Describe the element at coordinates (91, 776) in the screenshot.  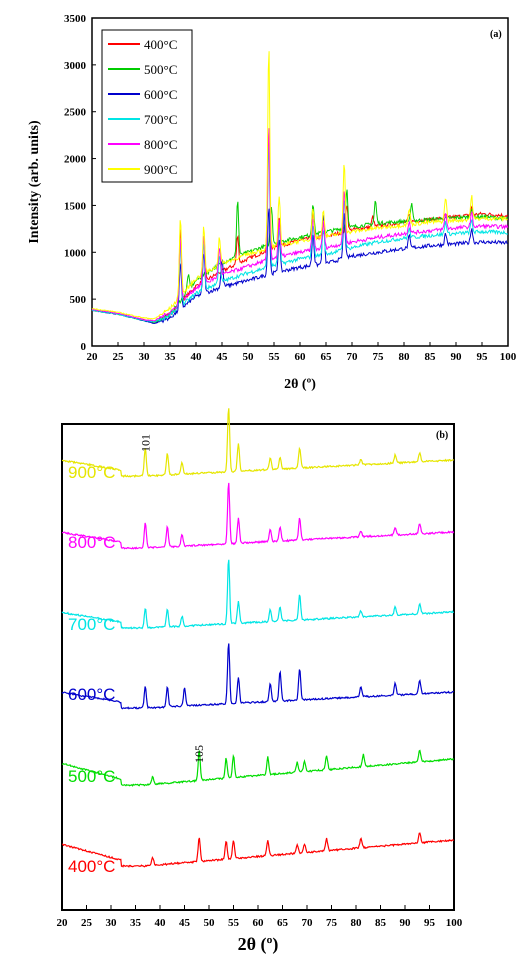
I see `trace-label: 500°C` at that location.